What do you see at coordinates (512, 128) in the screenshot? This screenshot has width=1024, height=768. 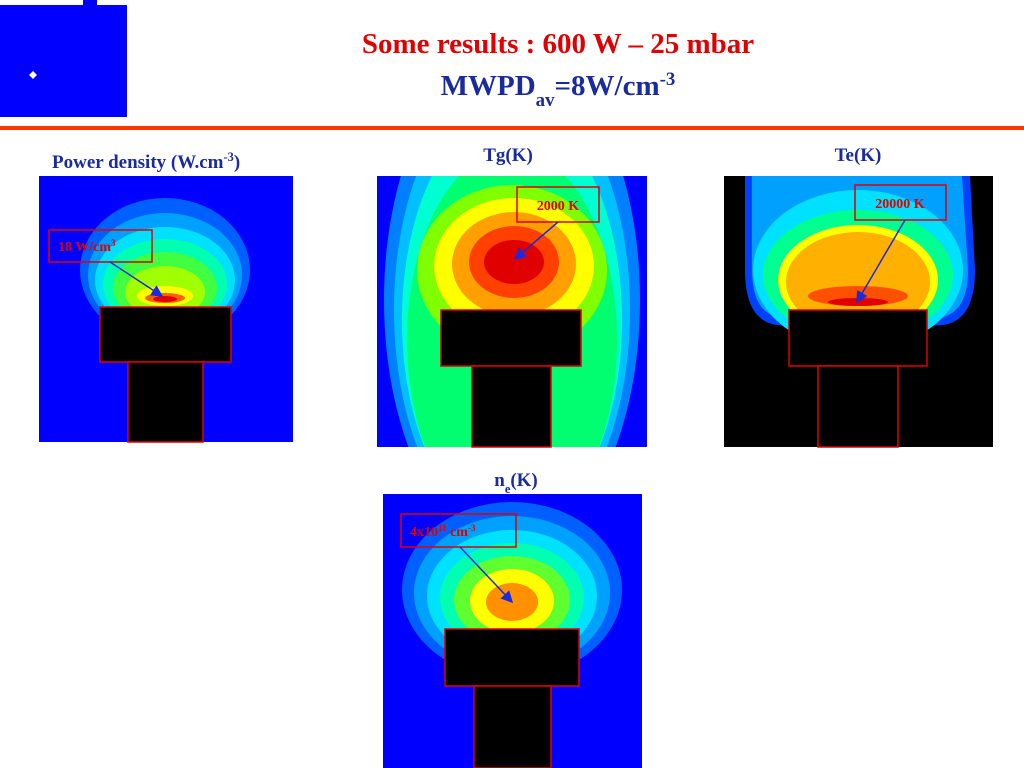 I see `divider` at bounding box center [512, 128].